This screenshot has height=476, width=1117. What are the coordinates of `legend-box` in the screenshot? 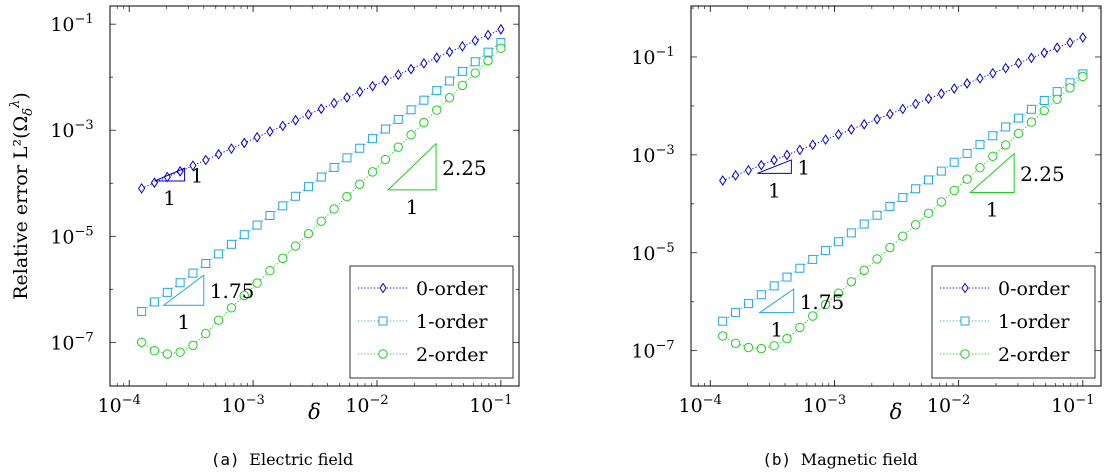 It's located at (431, 322).